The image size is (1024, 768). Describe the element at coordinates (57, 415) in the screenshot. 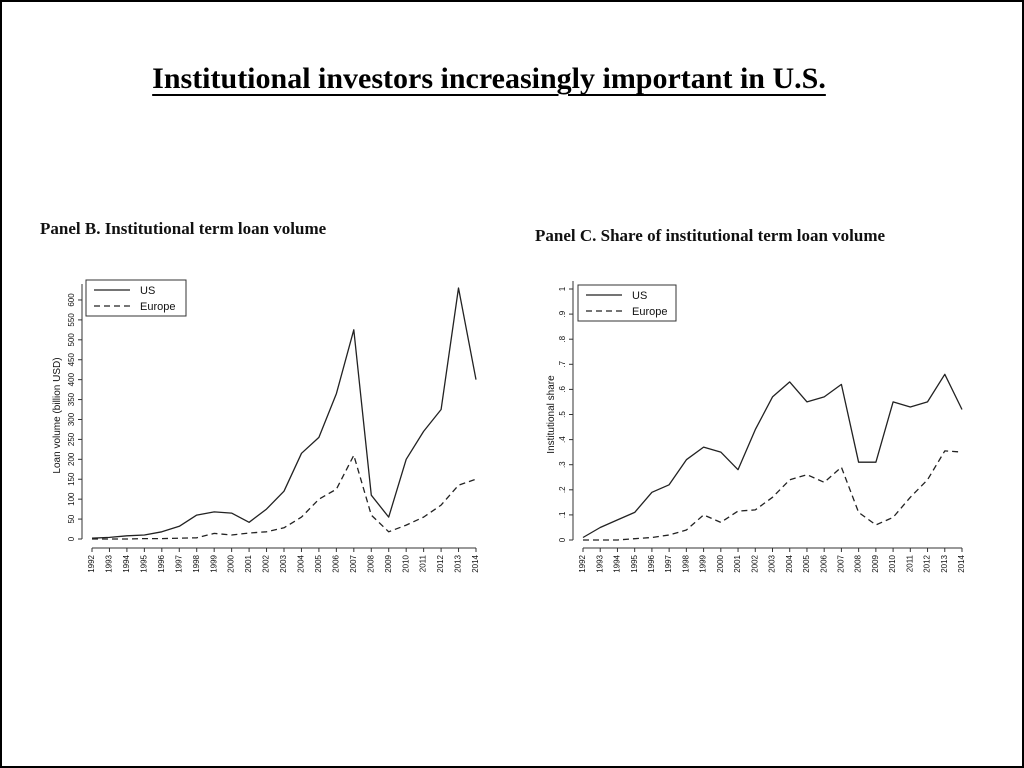

I see `y-axis-label: Loan volume (billion USD)` at that location.